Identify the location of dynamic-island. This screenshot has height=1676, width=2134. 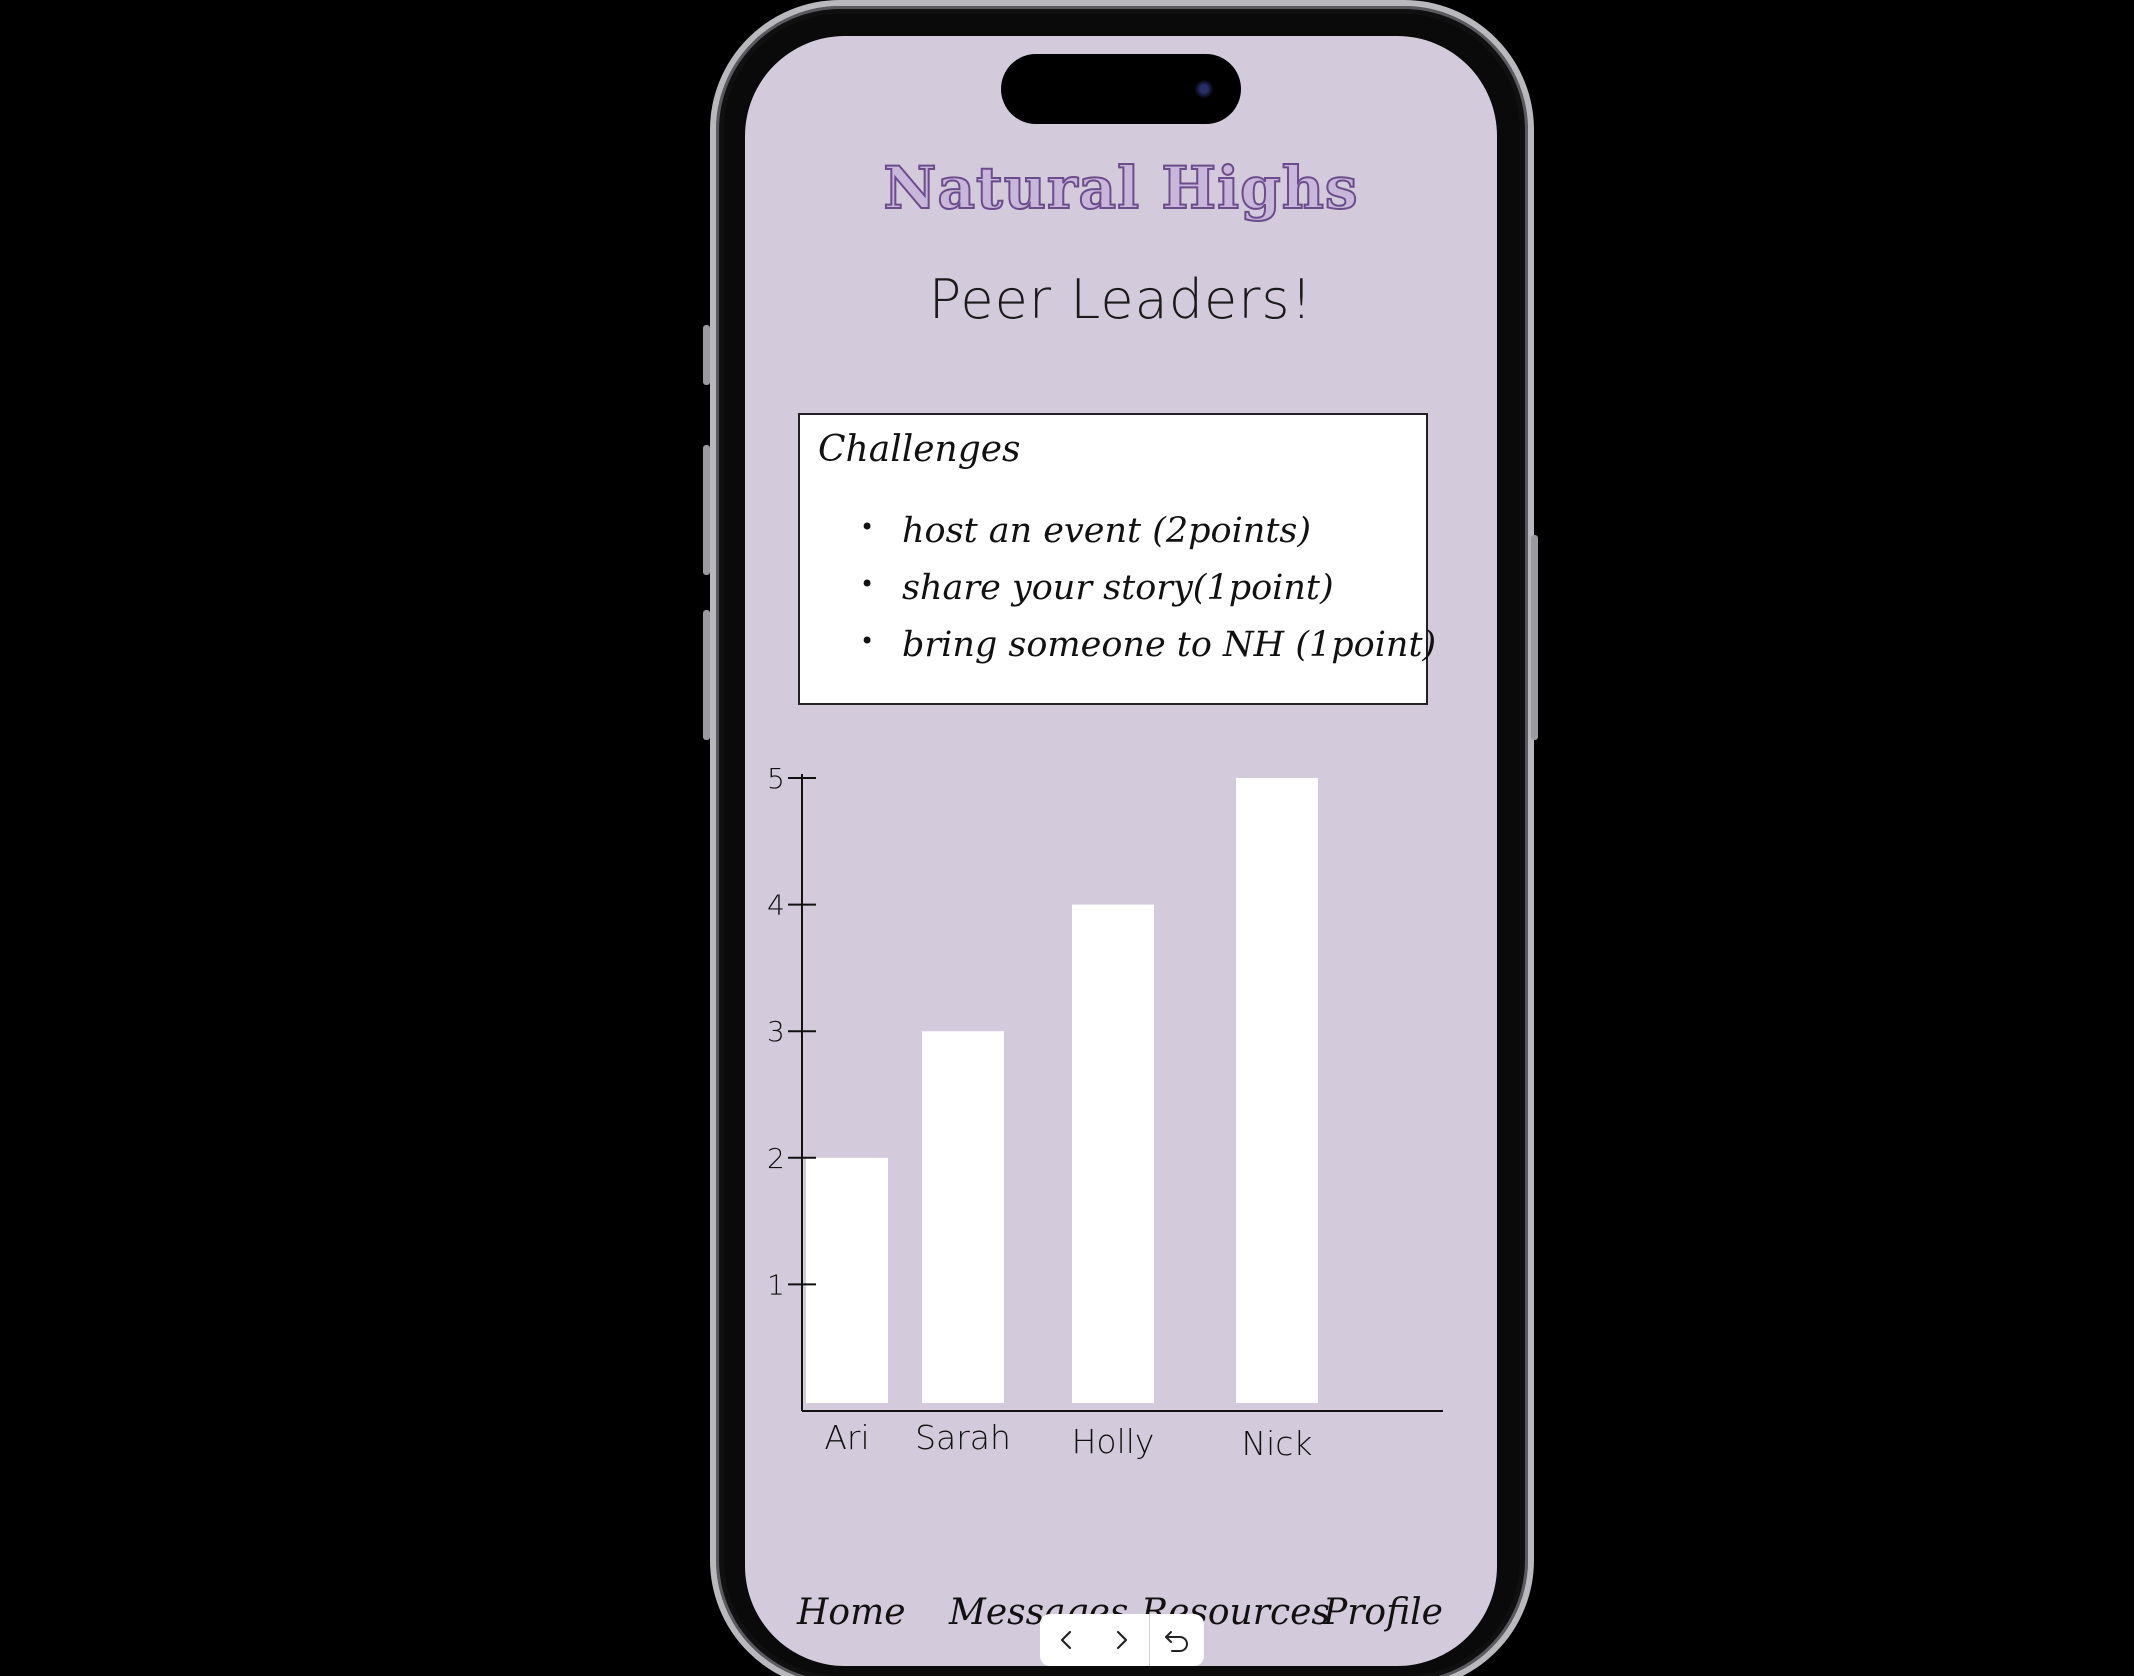
(1121, 89).